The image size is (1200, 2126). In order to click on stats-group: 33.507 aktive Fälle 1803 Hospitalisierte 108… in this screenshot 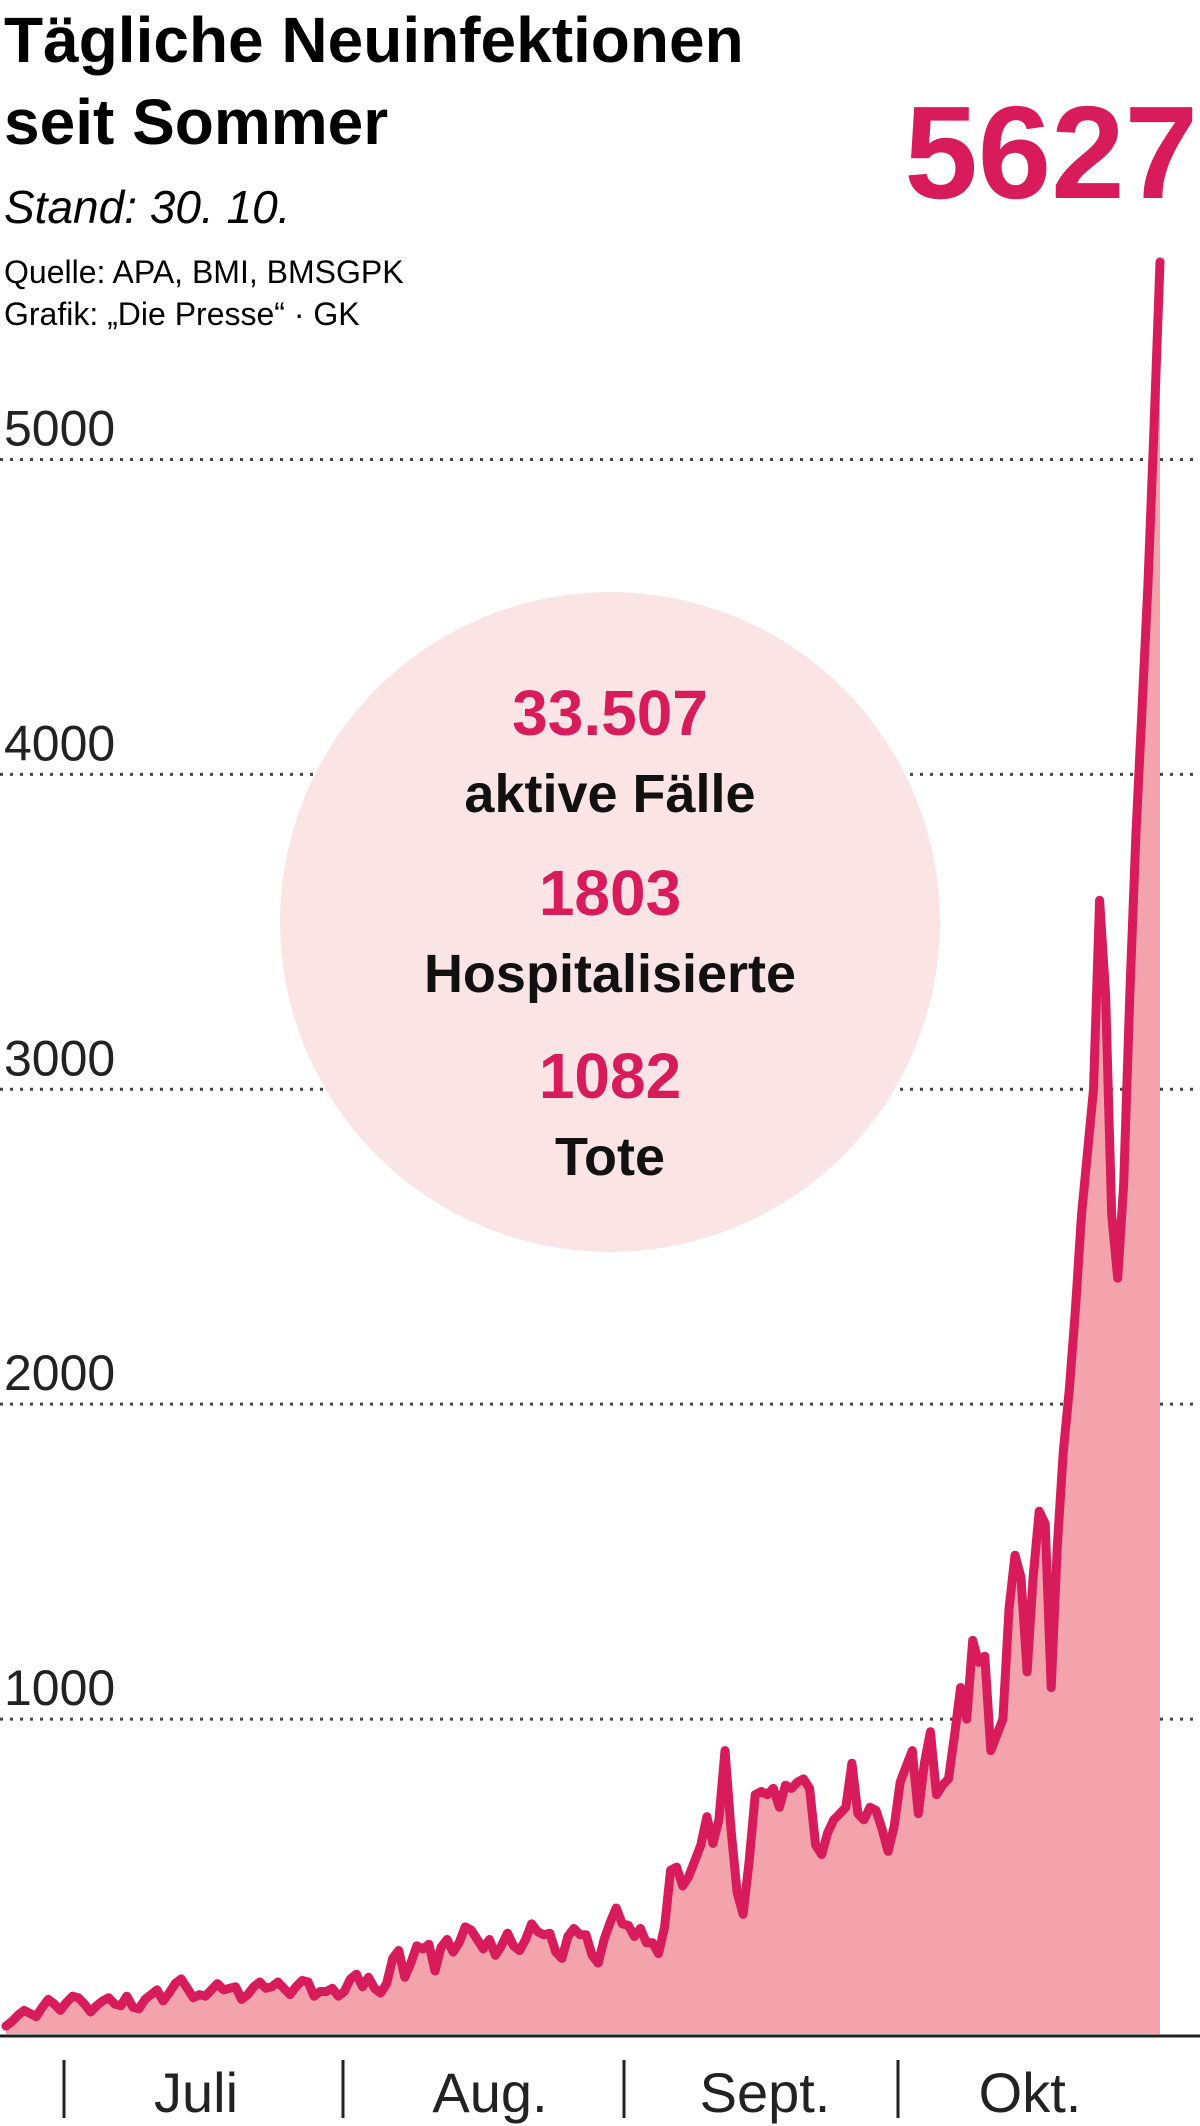, I will do `click(610, 932)`.